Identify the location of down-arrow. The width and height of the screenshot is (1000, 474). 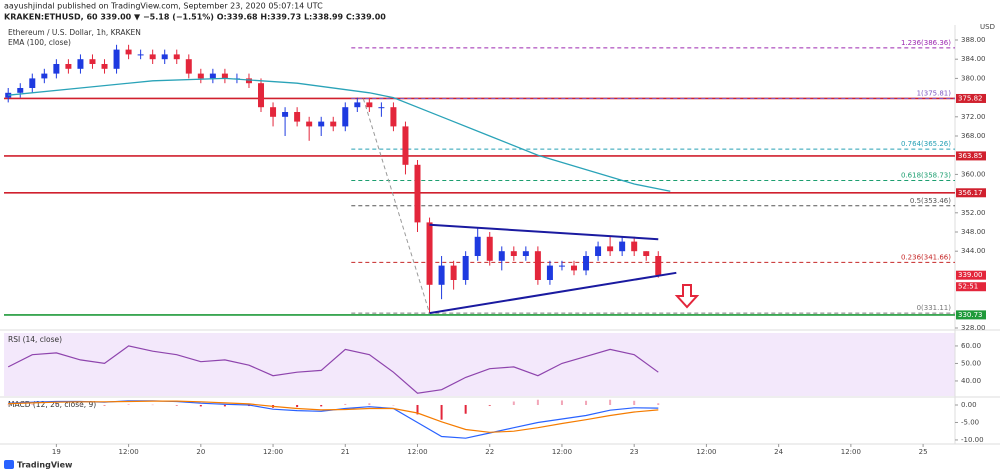
(687, 296).